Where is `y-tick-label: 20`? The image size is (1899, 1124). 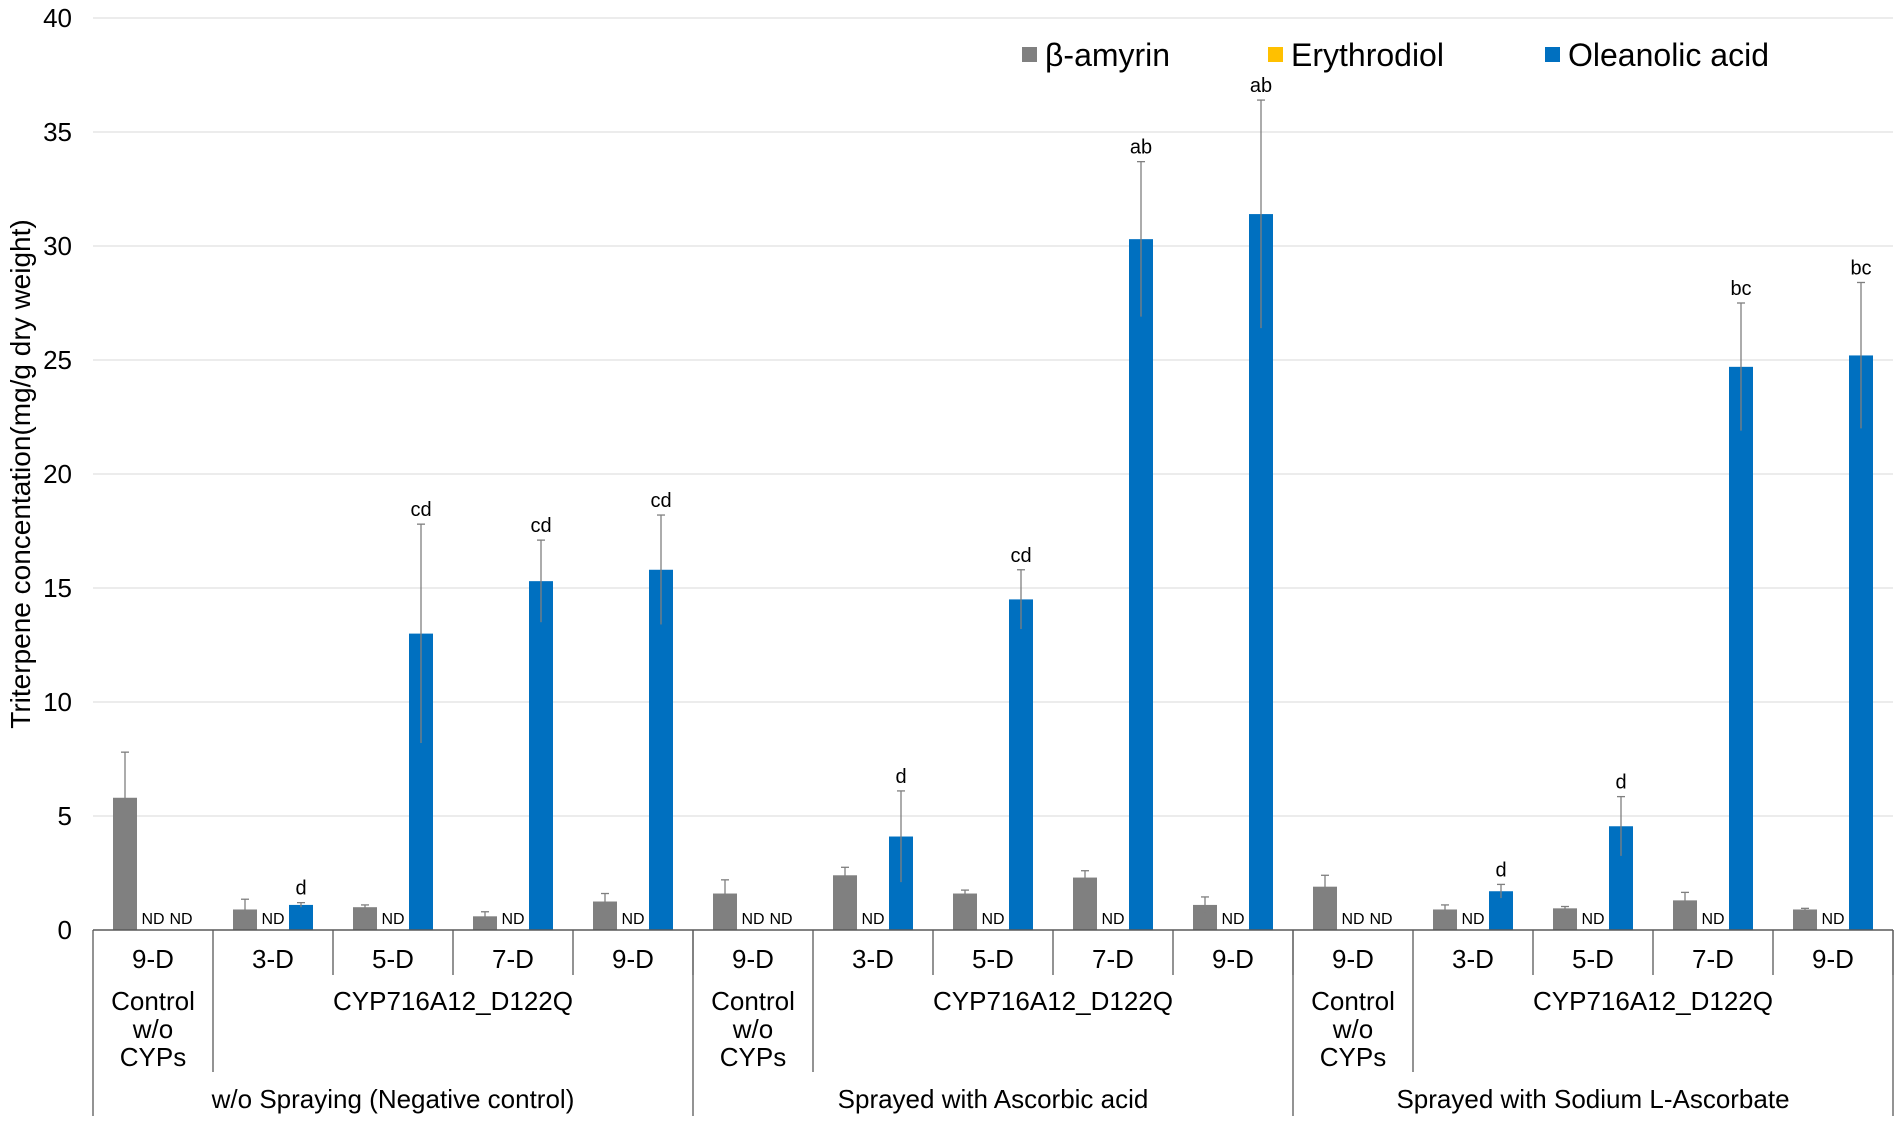 y-tick-label: 20 is located at coordinates (57, 474).